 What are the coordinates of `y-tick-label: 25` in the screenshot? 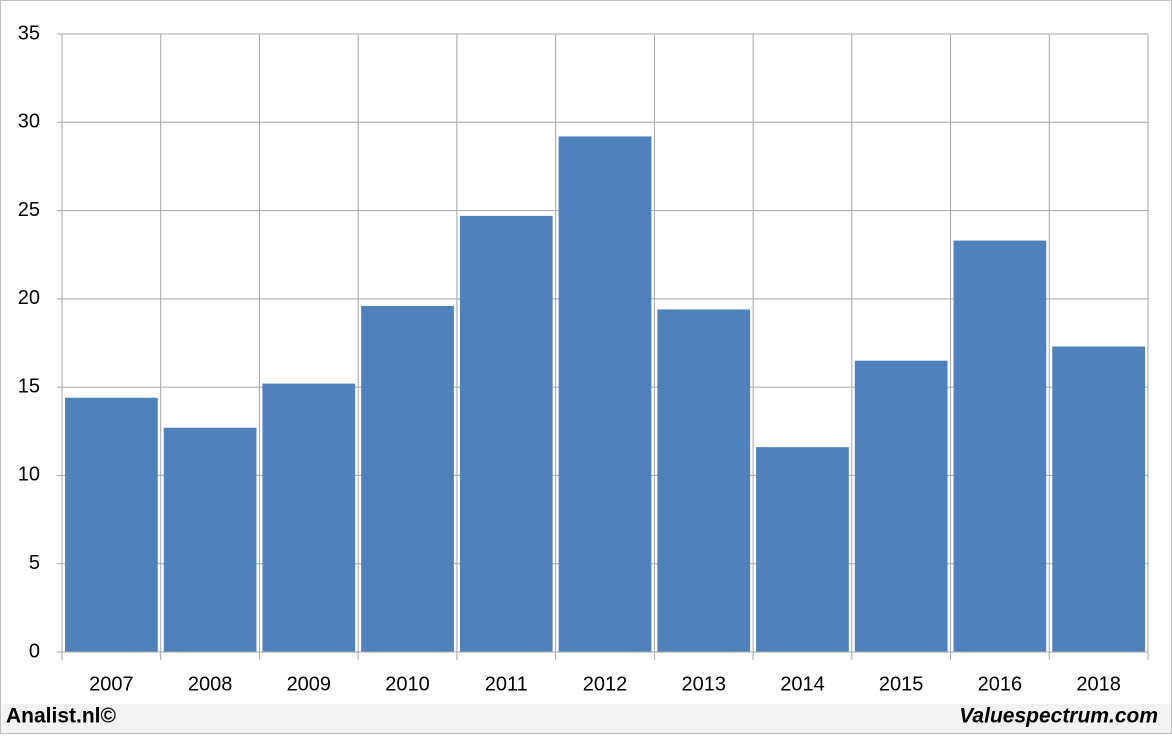 It's located at (29, 210).